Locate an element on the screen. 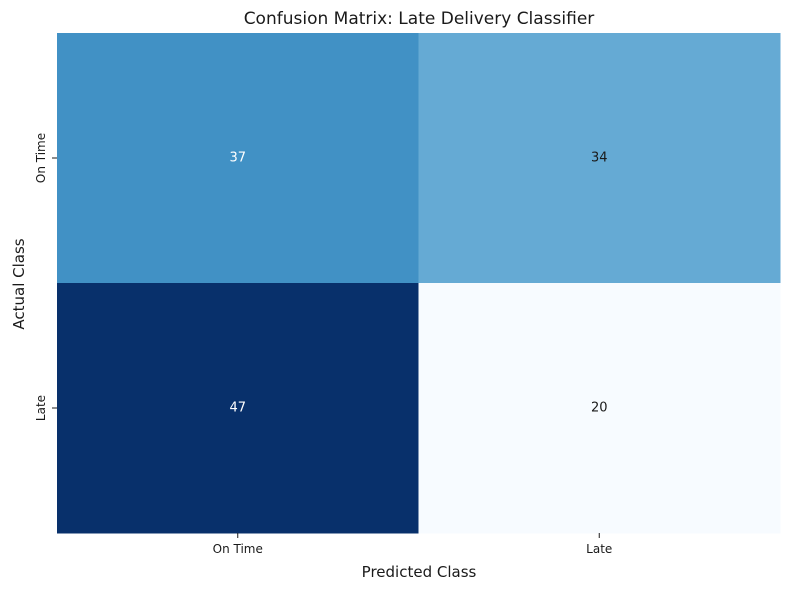 The width and height of the screenshot is (790, 590). cell-value-label: 34 is located at coordinates (599, 158).